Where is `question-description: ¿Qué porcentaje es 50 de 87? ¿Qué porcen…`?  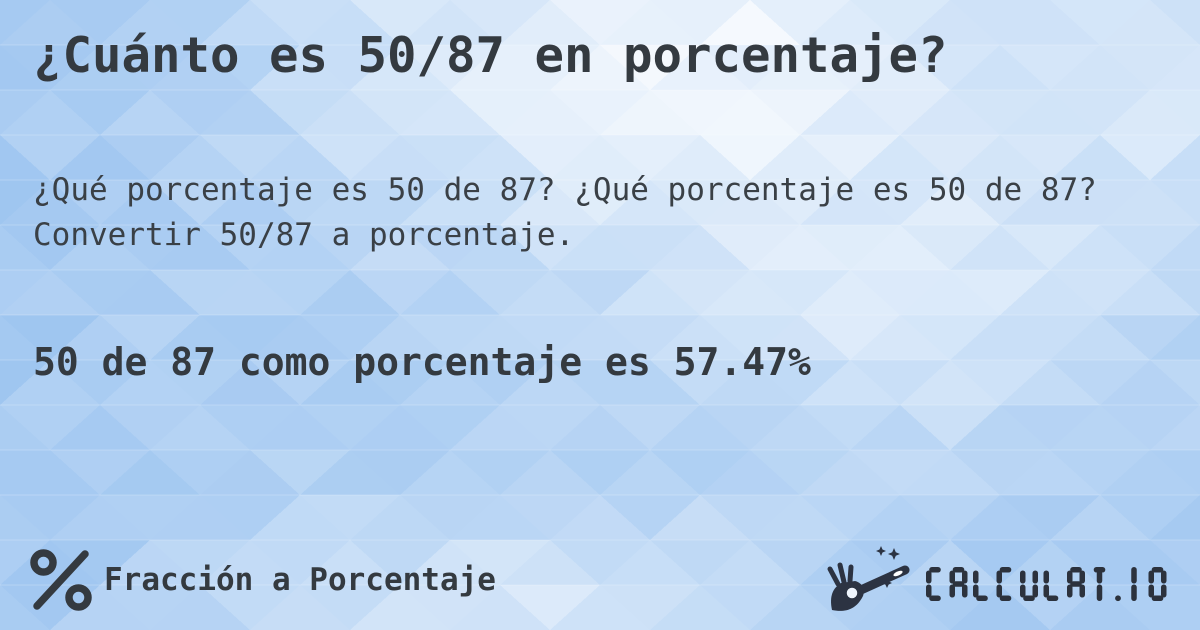 question-description: ¿Qué porcentaje es 50 de 87? ¿Qué porcen… is located at coordinates (565, 212).